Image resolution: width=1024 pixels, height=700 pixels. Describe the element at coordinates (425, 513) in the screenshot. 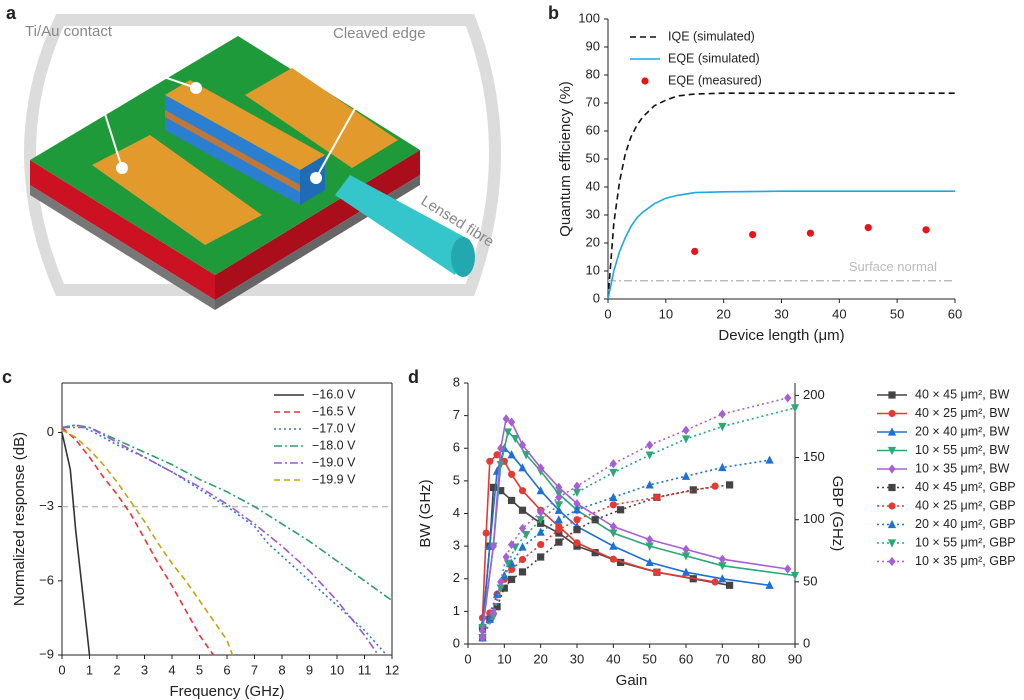

I see `y-axis-title: BW (GHz)` at that location.